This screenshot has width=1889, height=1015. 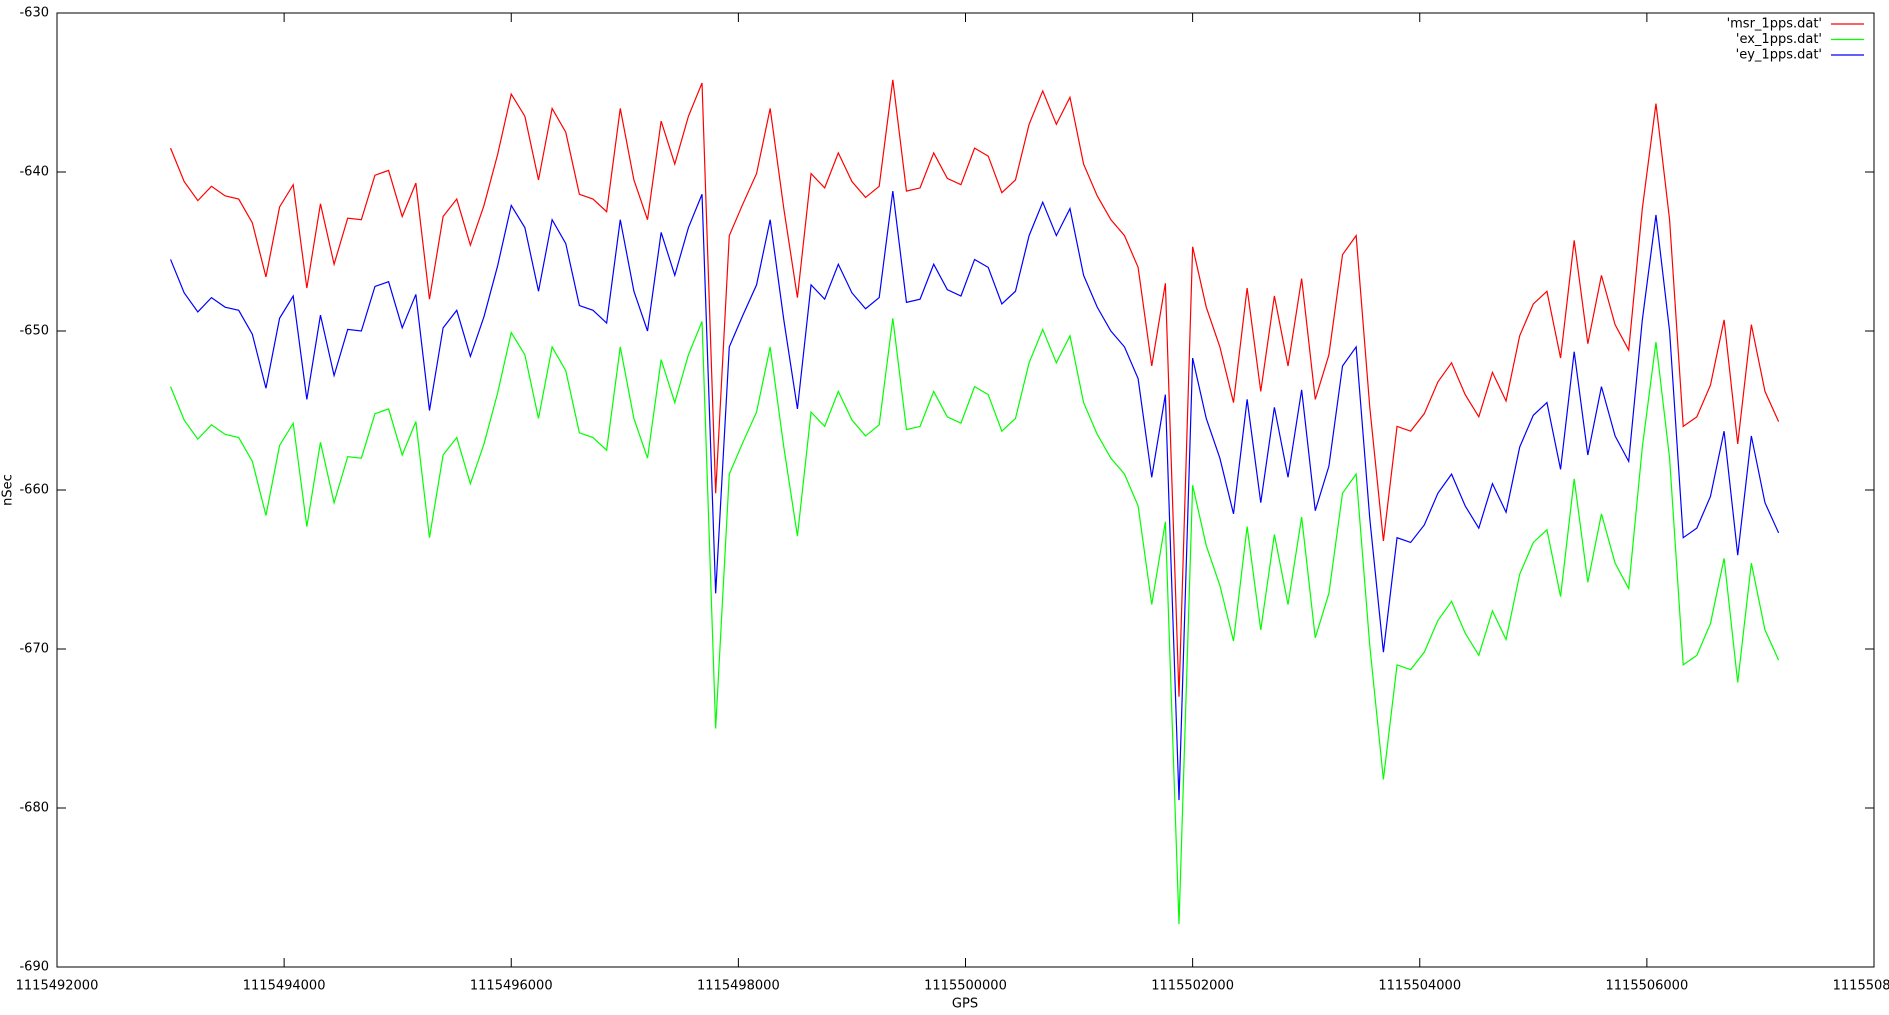 What do you see at coordinates (34, 967) in the screenshot?
I see `y-tick-label: -690` at bounding box center [34, 967].